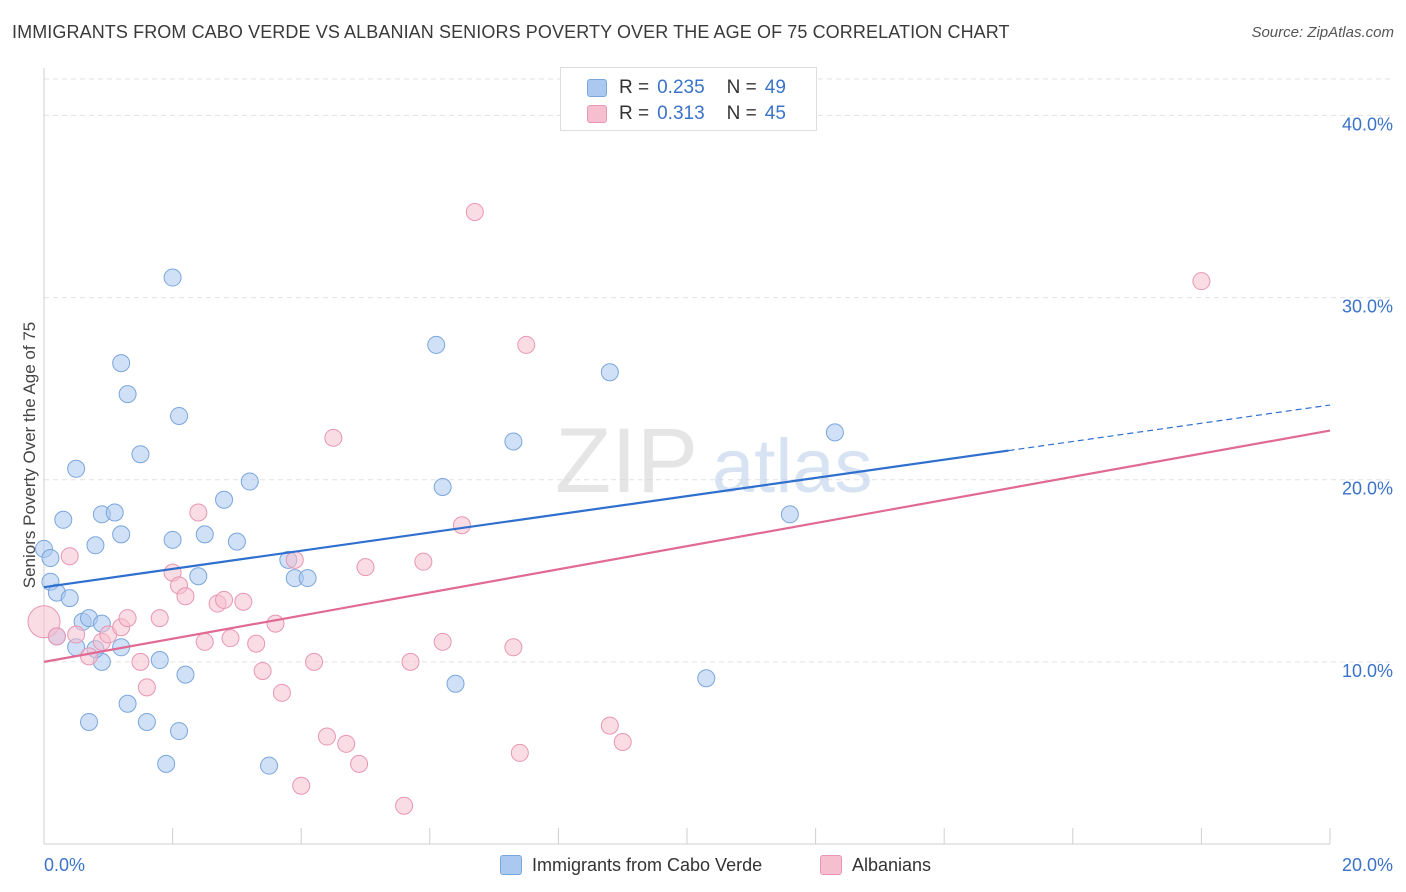  Describe the element at coordinates (1367, 865) in the screenshot. I see `x-tick-label: 20.0%` at that location.